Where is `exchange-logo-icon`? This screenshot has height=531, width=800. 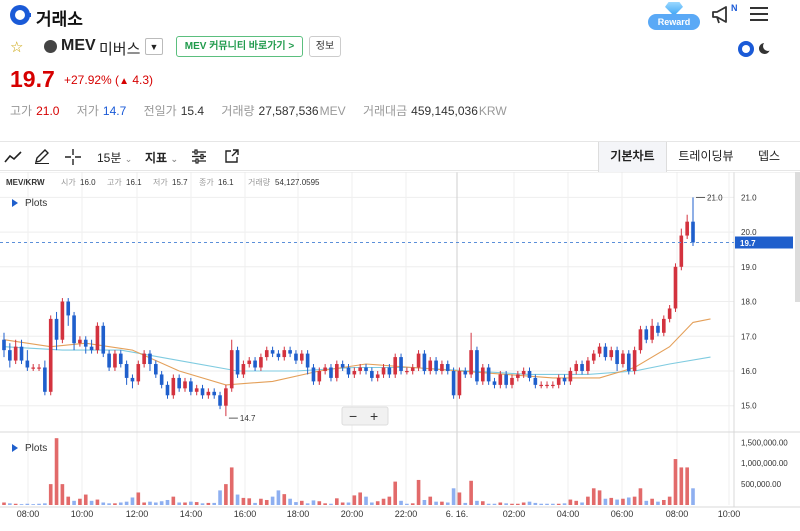 exchange-logo-icon is located at coordinates (20, 15).